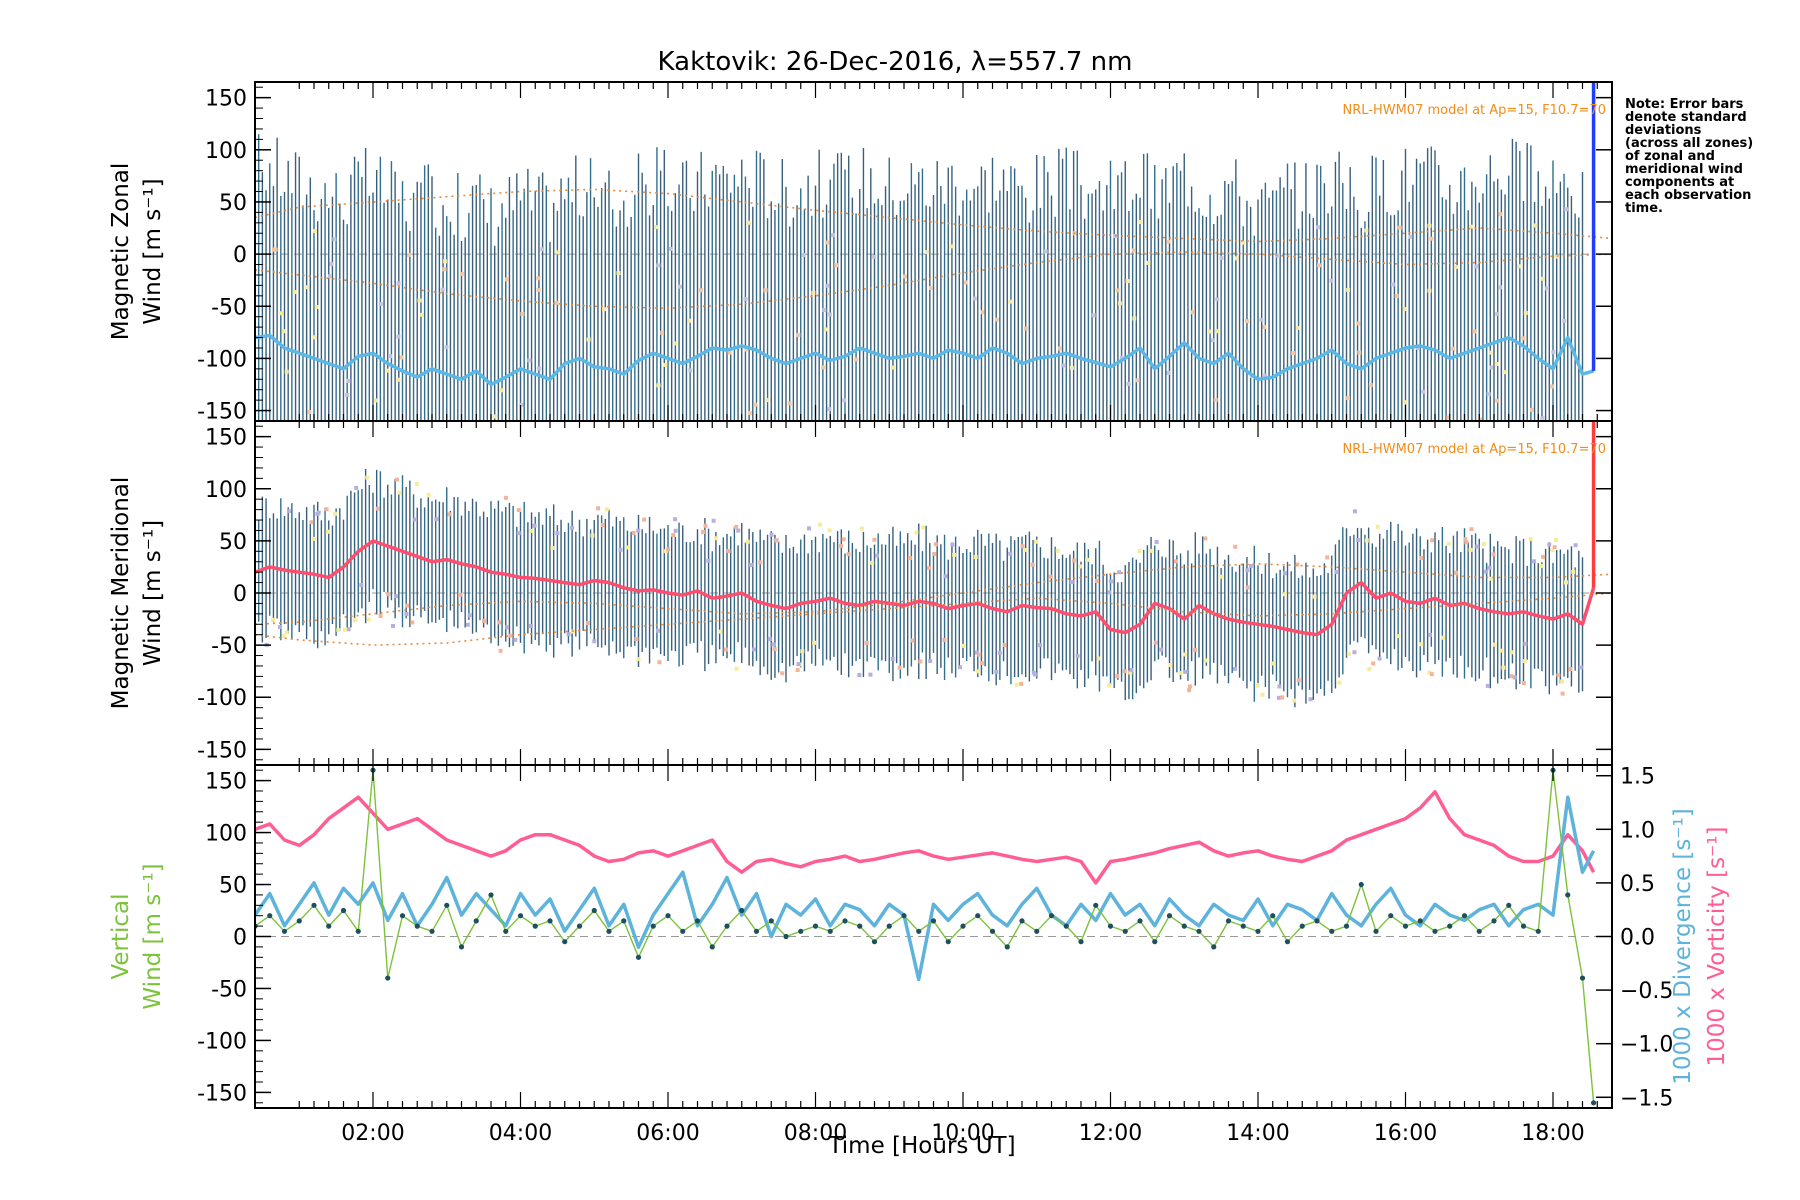 This screenshot has width=1800, height=1200. What do you see at coordinates (233, 886) in the screenshot?
I see `y-tick-label: 50` at bounding box center [233, 886].